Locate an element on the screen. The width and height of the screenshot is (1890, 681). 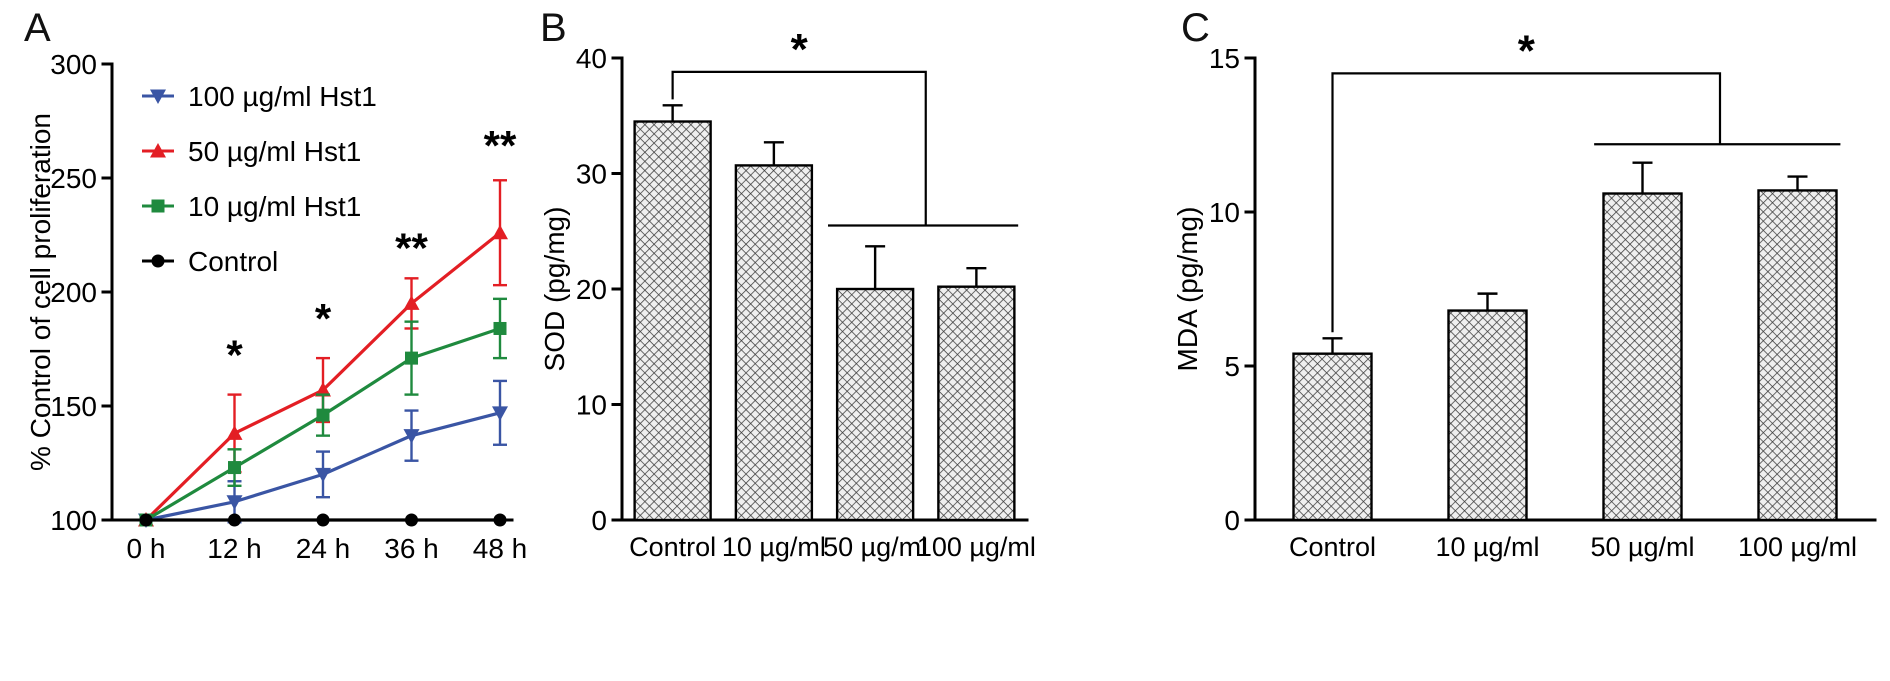
svg-text: MDA (pg/mg) is located at coordinates (1189, 289).